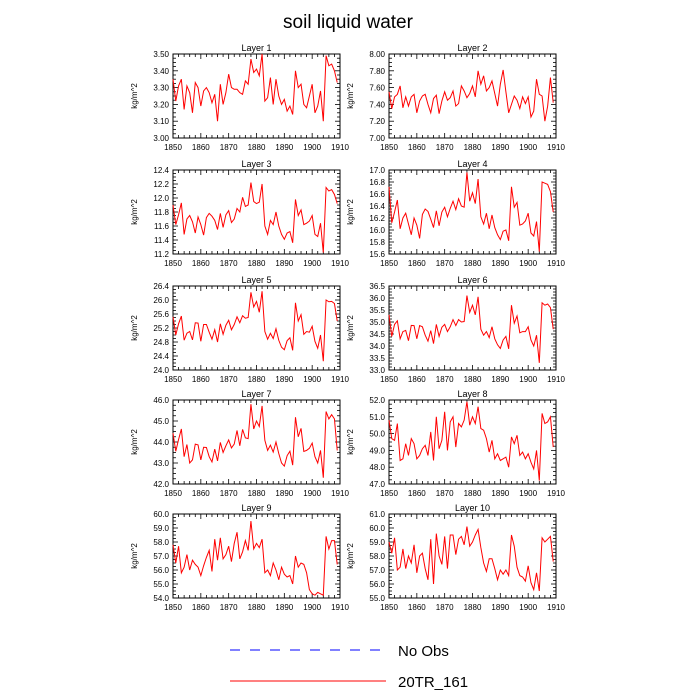 The height and width of the screenshot is (700, 700). What do you see at coordinates (162, 254) in the screenshot?
I see `y-tick-label: 11.2` at bounding box center [162, 254].